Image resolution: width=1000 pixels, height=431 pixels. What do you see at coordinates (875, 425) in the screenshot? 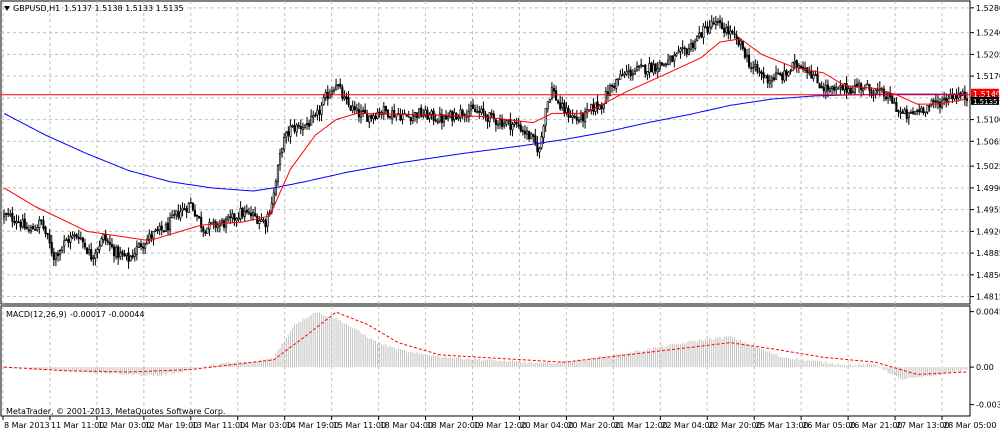
I see `x-tick-label: 26 Mar 21:00` at bounding box center [875, 425].